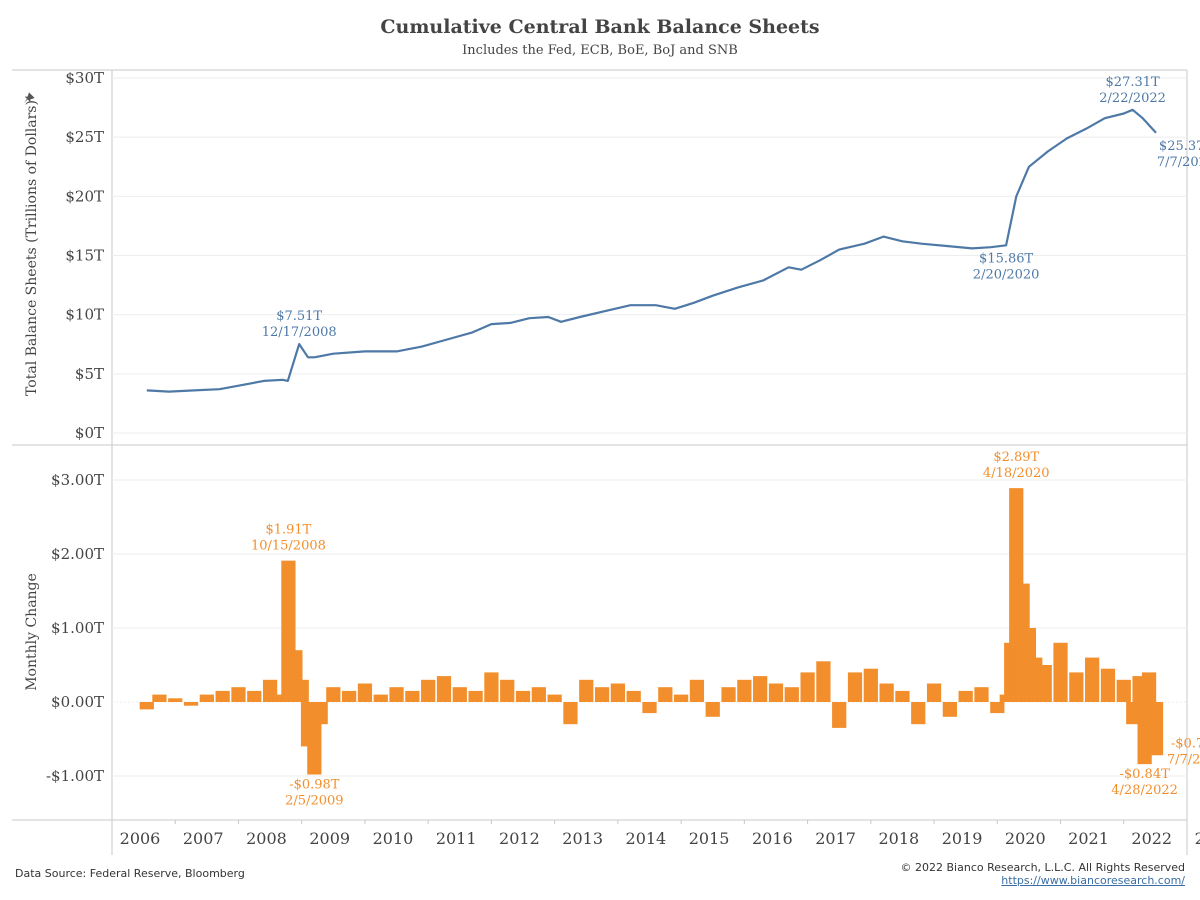 The image size is (1200, 900). Describe the element at coordinates (84, 78) in the screenshot. I see `top-y-tick-label: $30T` at that location.